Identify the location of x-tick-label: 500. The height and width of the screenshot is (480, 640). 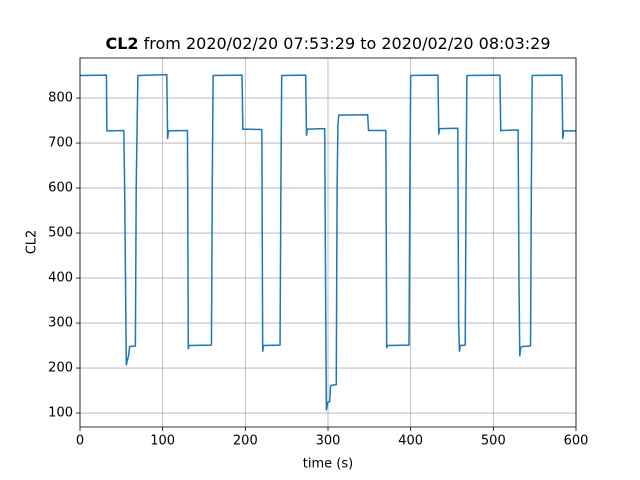
(493, 441).